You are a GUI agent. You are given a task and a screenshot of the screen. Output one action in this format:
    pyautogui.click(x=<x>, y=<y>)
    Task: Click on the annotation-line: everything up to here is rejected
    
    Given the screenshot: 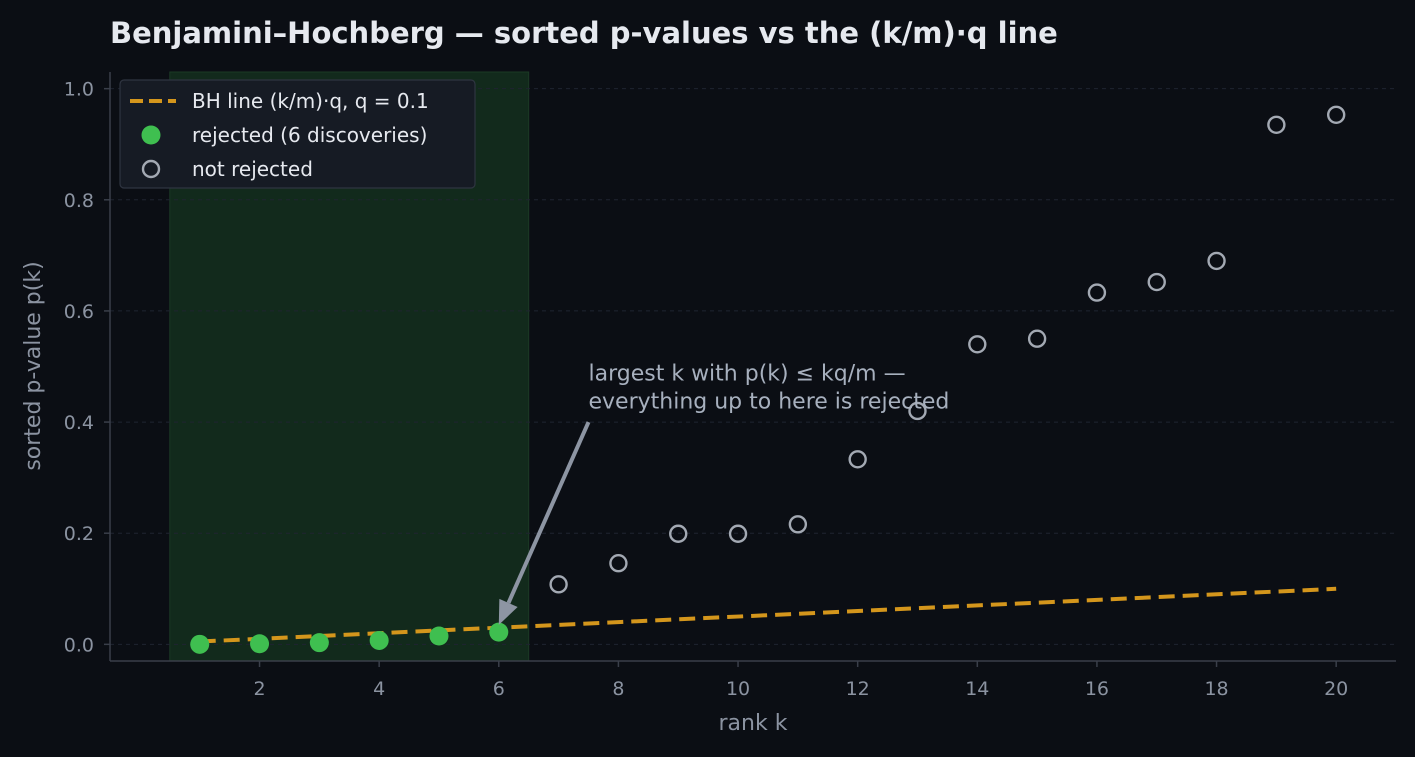 What is the action you would take?
    pyautogui.click(x=769, y=401)
    